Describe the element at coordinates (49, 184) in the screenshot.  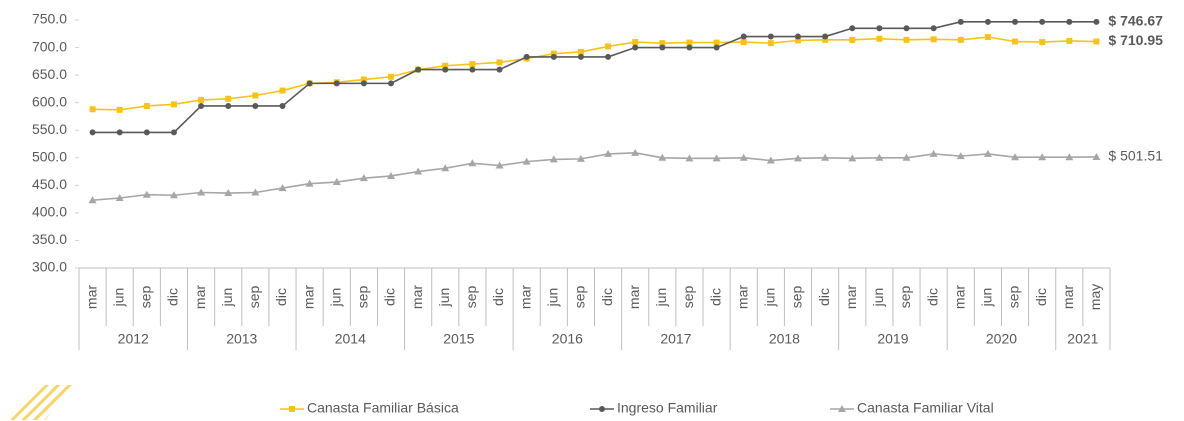
I see `y-tick-label: 450.0` at that location.